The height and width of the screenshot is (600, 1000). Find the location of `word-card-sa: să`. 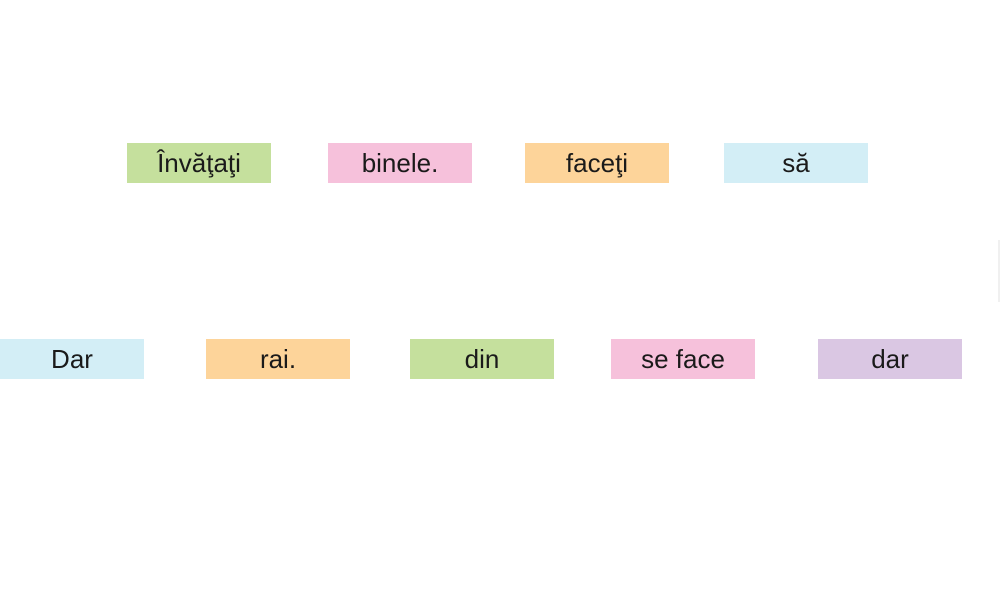

word-card-sa: să is located at coordinates (796, 163).